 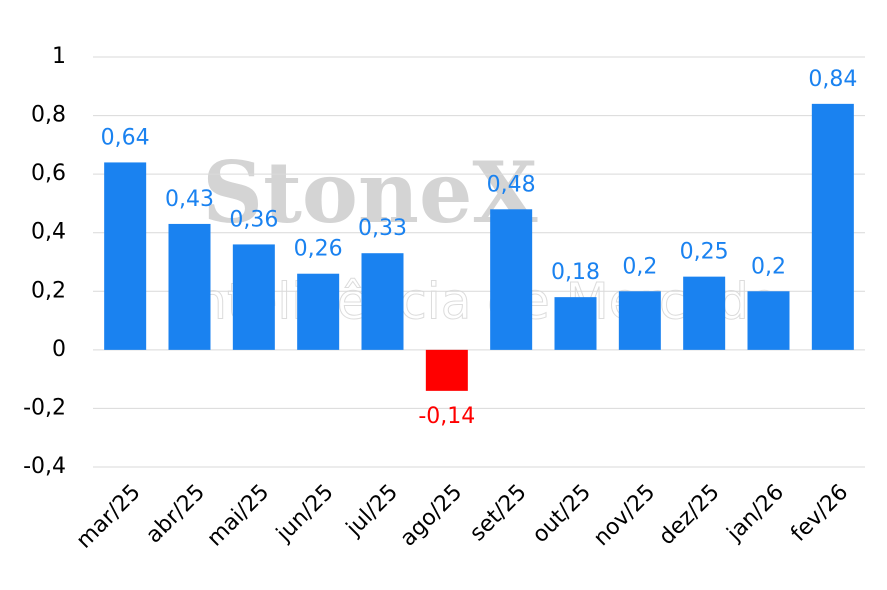 I want to click on x-tick-label: mar/25, so click(x=109, y=517).